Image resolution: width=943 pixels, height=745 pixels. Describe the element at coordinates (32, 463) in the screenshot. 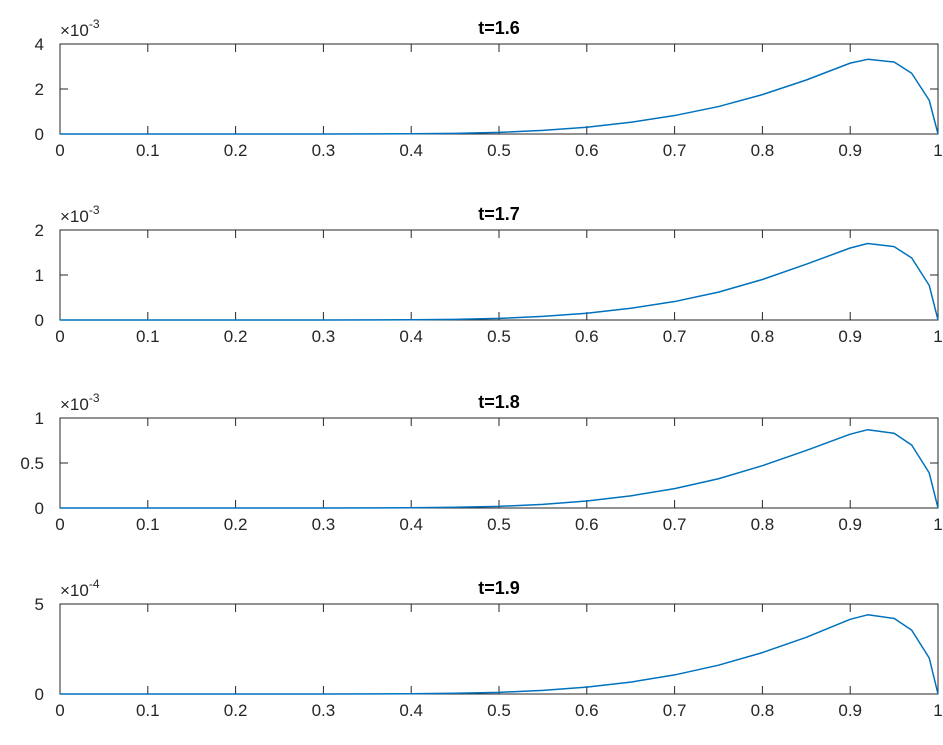

I see `y-tick-label: 0.5` at that location.